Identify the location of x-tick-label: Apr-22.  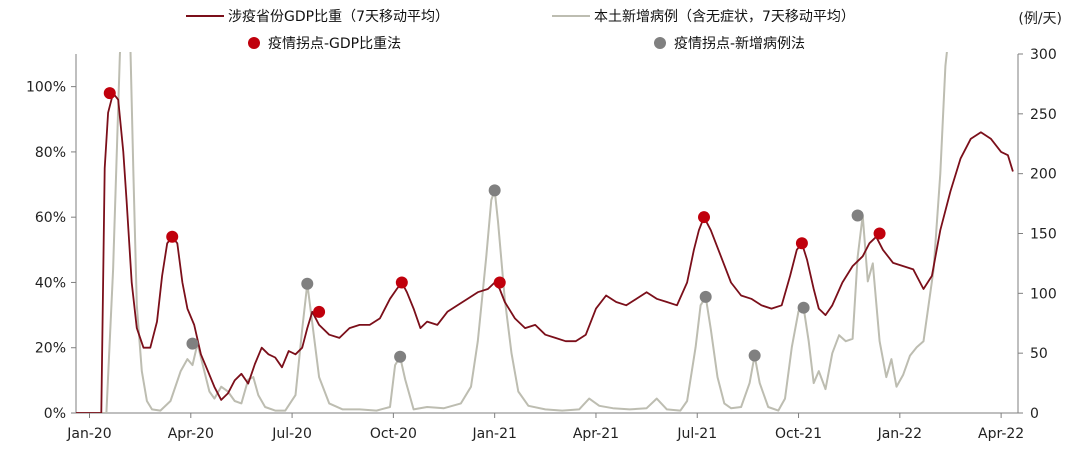
(1001, 434).